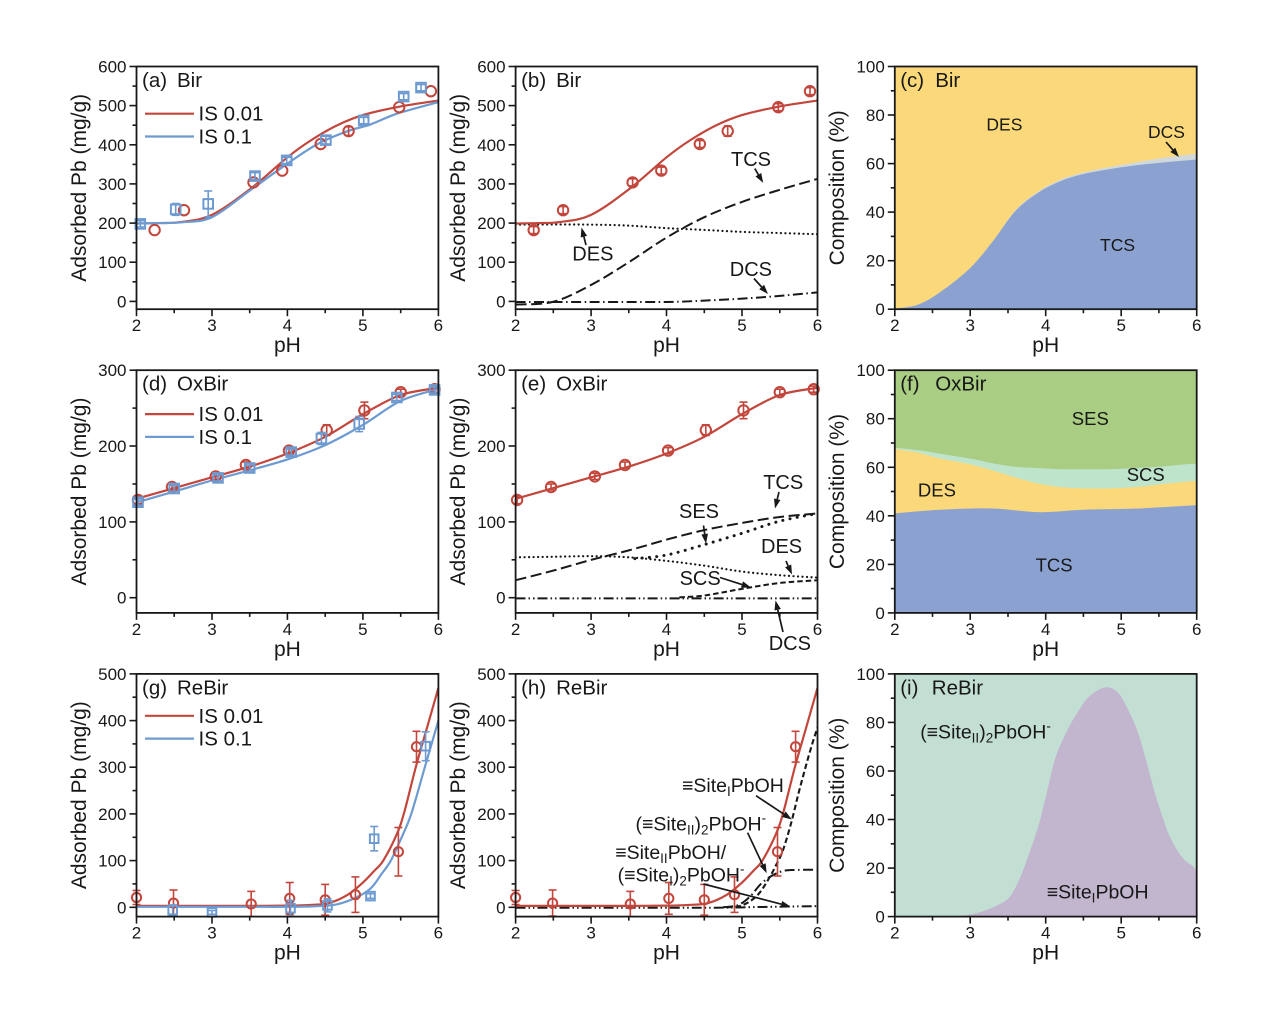 The image size is (1270, 1025). What do you see at coordinates (491, 721) in the screenshot?
I see `svg-text: 400` at bounding box center [491, 721].